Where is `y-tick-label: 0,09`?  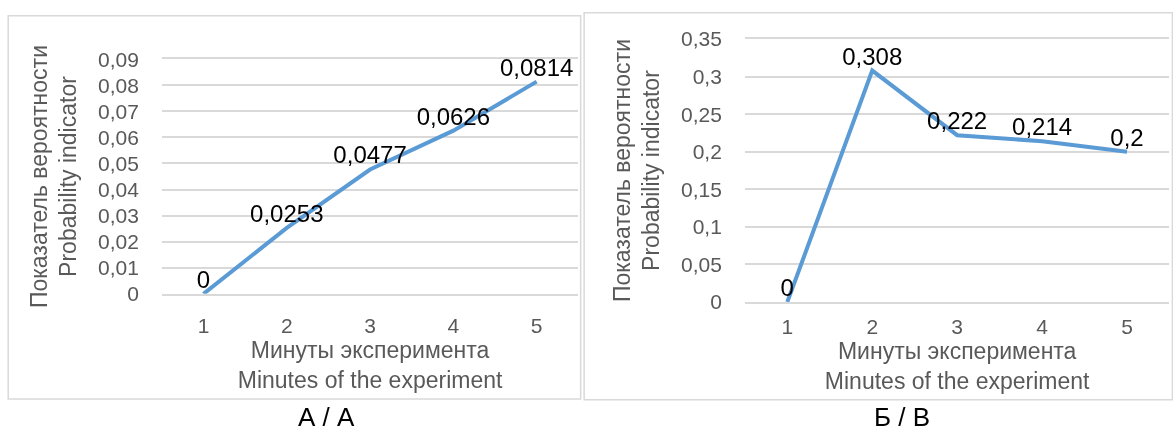 y-tick-label: 0,09 is located at coordinates (118, 59).